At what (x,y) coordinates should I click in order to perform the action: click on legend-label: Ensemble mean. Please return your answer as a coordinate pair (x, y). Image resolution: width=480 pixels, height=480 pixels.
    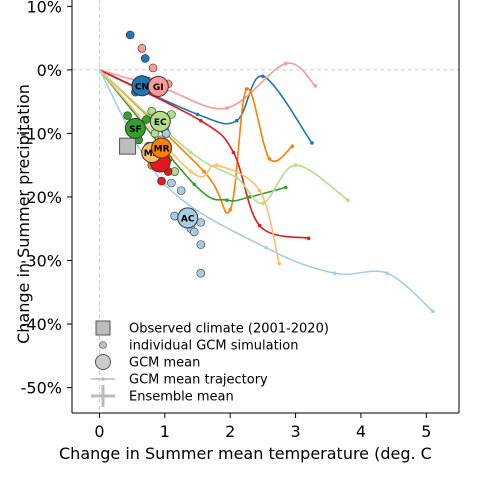
    Looking at the image, I should click on (181, 397).